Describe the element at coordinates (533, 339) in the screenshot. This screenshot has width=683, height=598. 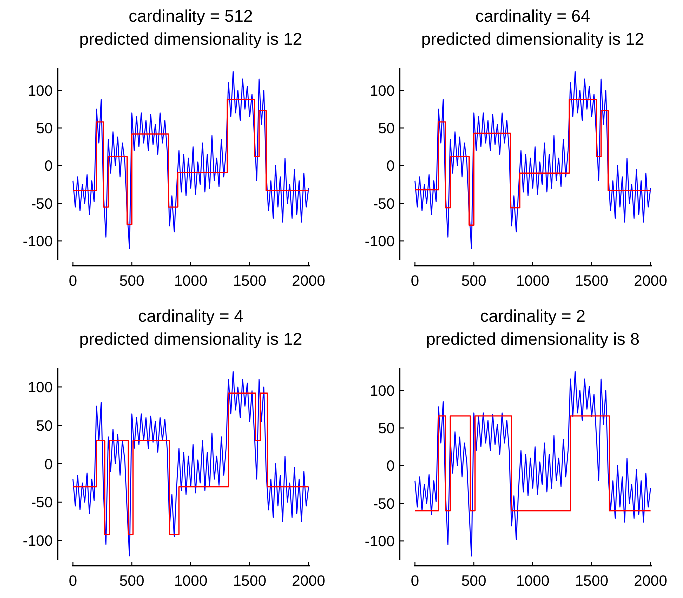
I see `chart-subtitle: predicted dimensionality is 8` at that location.